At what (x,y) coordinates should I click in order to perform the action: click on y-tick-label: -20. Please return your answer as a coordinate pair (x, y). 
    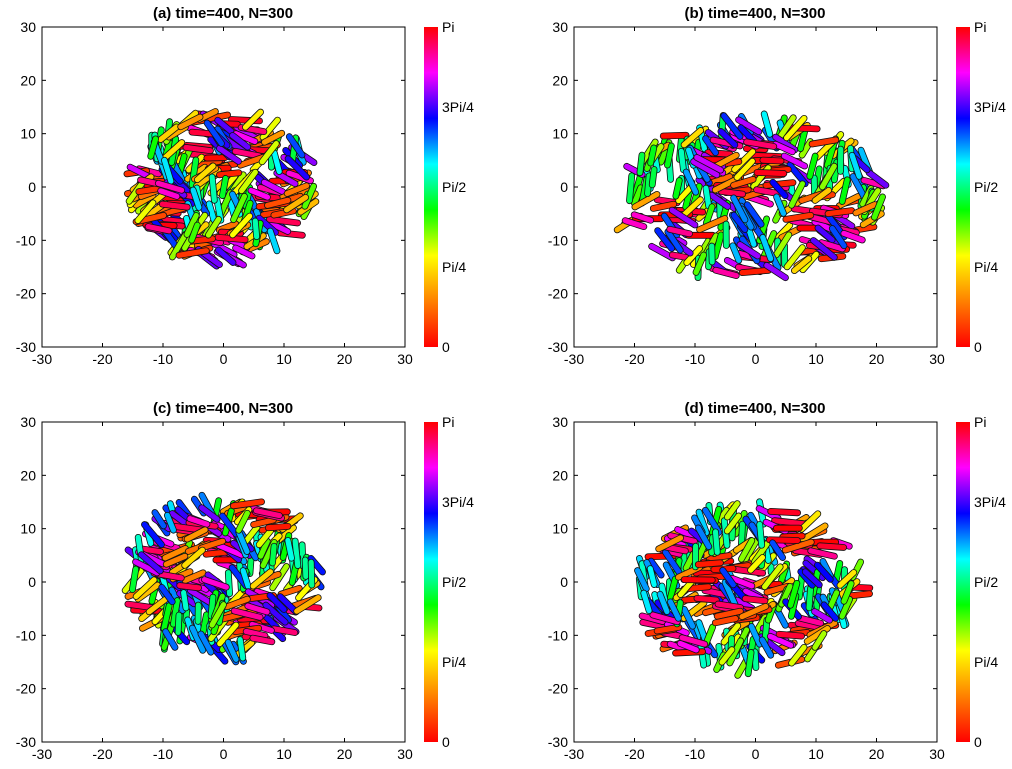
    Looking at the image, I should click on (558, 294).